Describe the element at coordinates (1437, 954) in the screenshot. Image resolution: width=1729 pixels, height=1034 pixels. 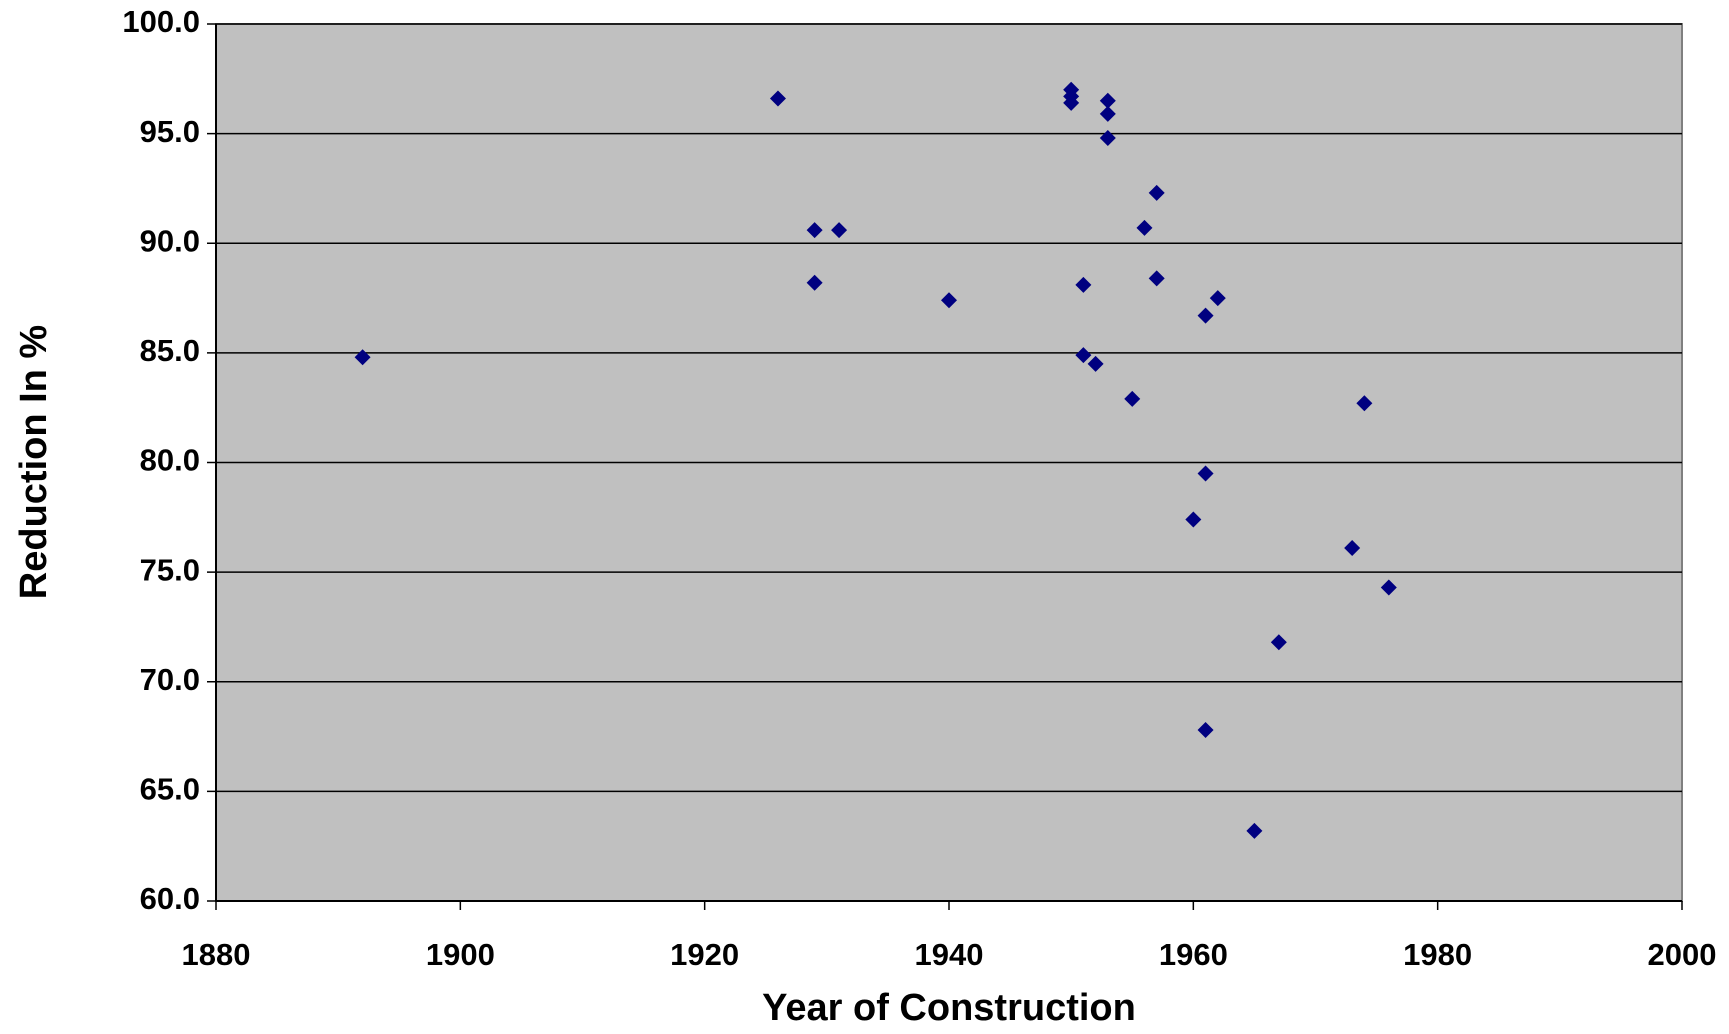
I see `x-tick-label: 1980` at that location.